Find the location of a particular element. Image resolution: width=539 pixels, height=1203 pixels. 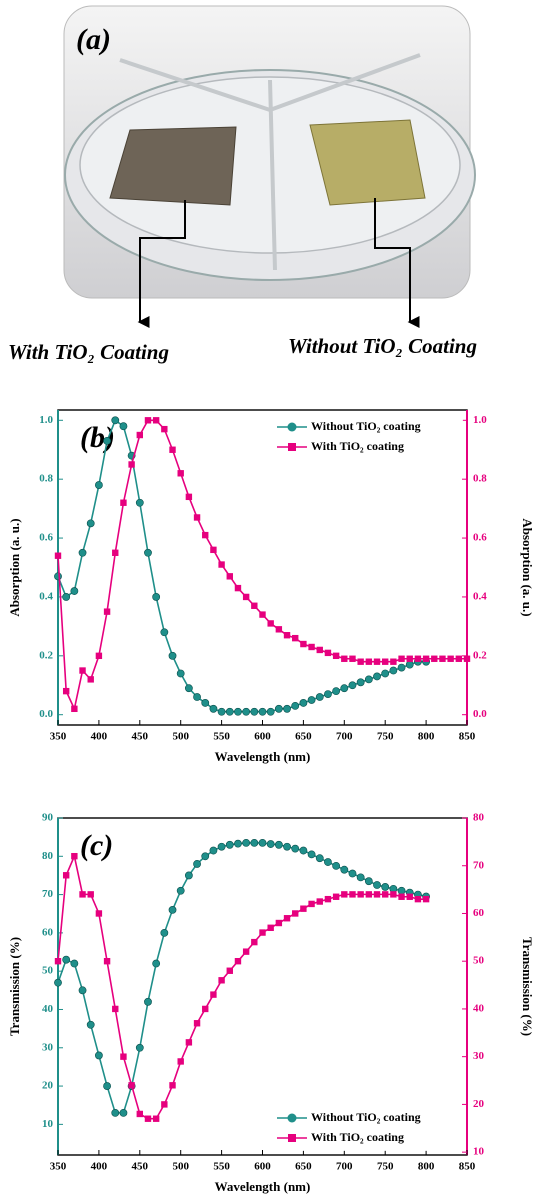

y-tick-label: 20 is located at coordinates (48, 1086).